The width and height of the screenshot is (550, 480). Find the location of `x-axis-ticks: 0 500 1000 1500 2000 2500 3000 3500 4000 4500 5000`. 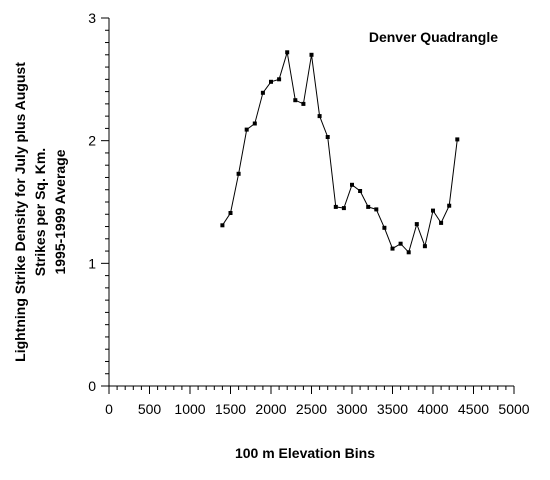

x-axis-ticks: 0 500 1000 1500 2000 2500 3000 3500 4000 4500 5000 is located at coordinates (317, 401).